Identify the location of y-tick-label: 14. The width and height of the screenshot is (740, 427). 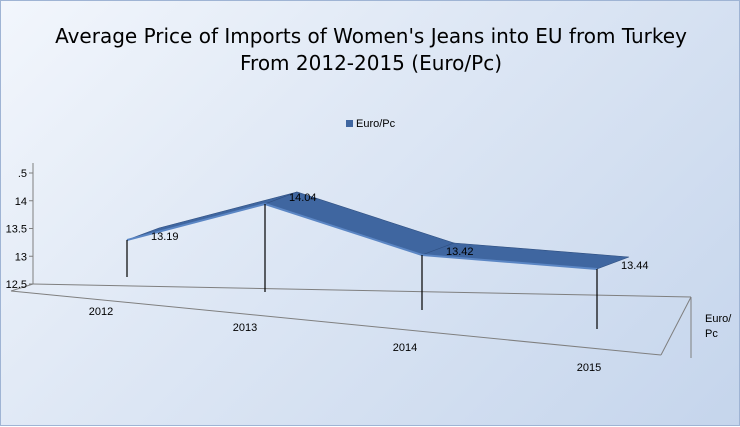
(21, 202).